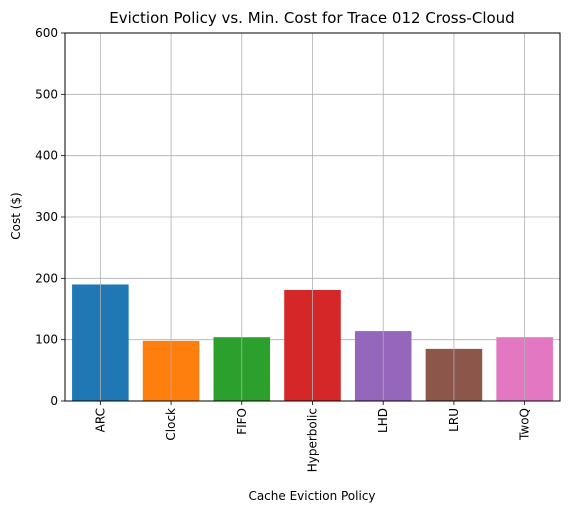 Image resolution: width=571 pixels, height=515 pixels. I want to click on y-tick-label: 100, so click(46, 340).